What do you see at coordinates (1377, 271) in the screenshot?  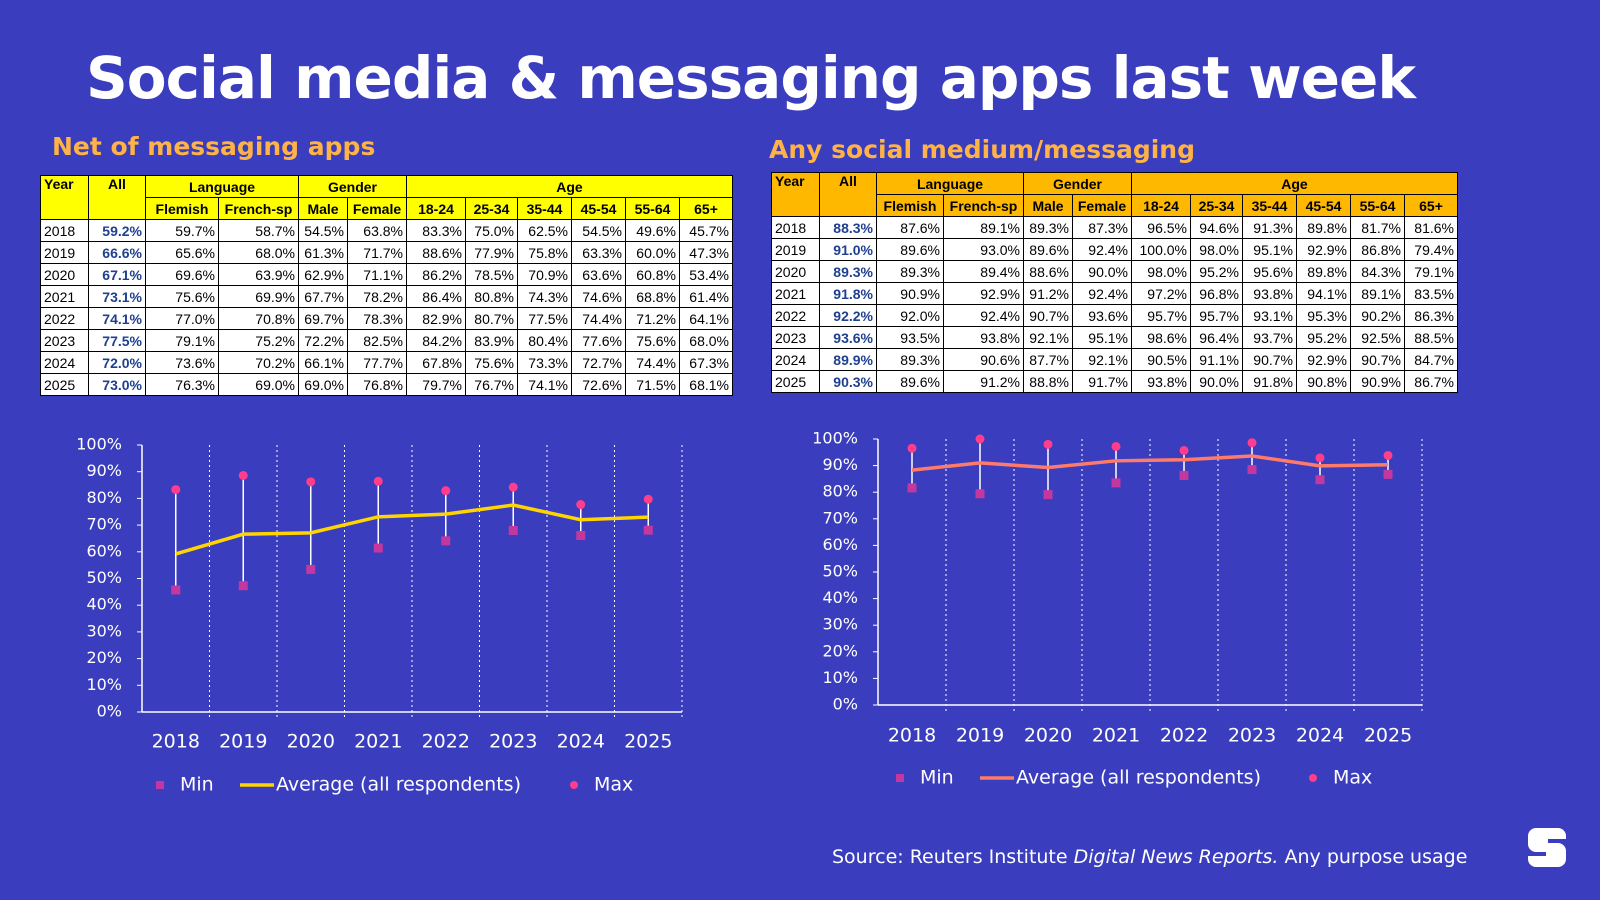 I see `table-cell: 84.3%` at bounding box center [1377, 271].